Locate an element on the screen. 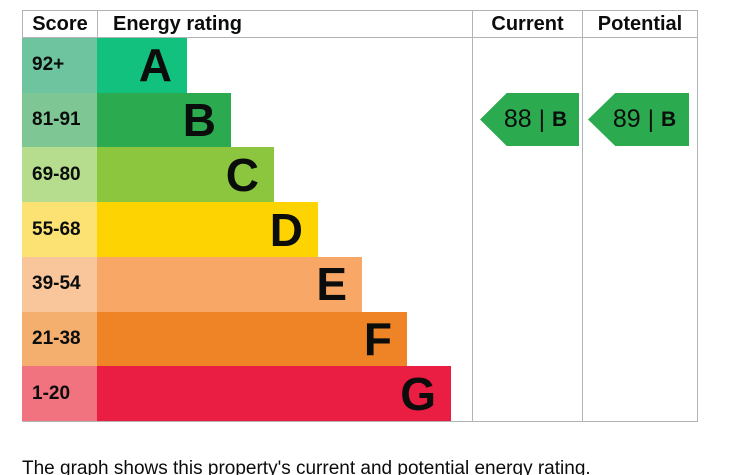  band-letter-g: G is located at coordinates (418, 393).